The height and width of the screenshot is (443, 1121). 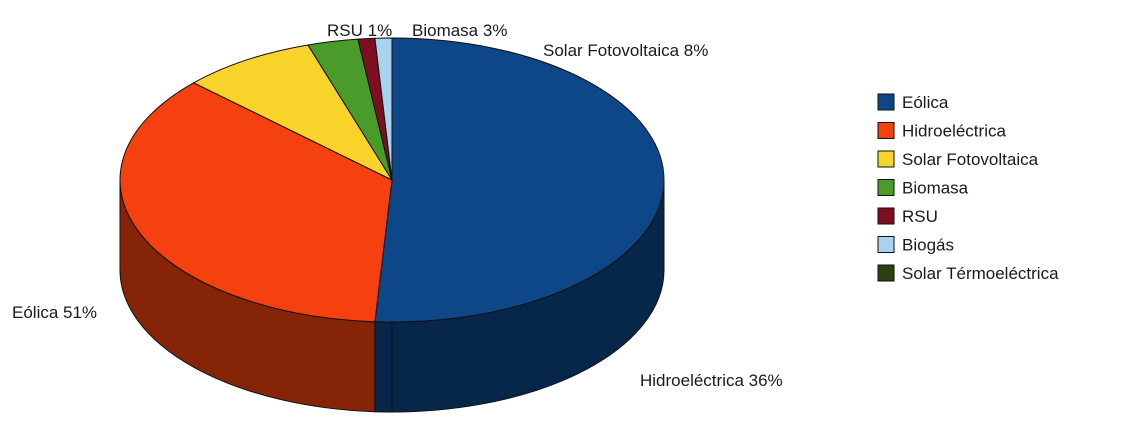 What do you see at coordinates (954, 131) in the screenshot?
I see `legend-label-hidroelectrica: Hidroeléctrica` at bounding box center [954, 131].